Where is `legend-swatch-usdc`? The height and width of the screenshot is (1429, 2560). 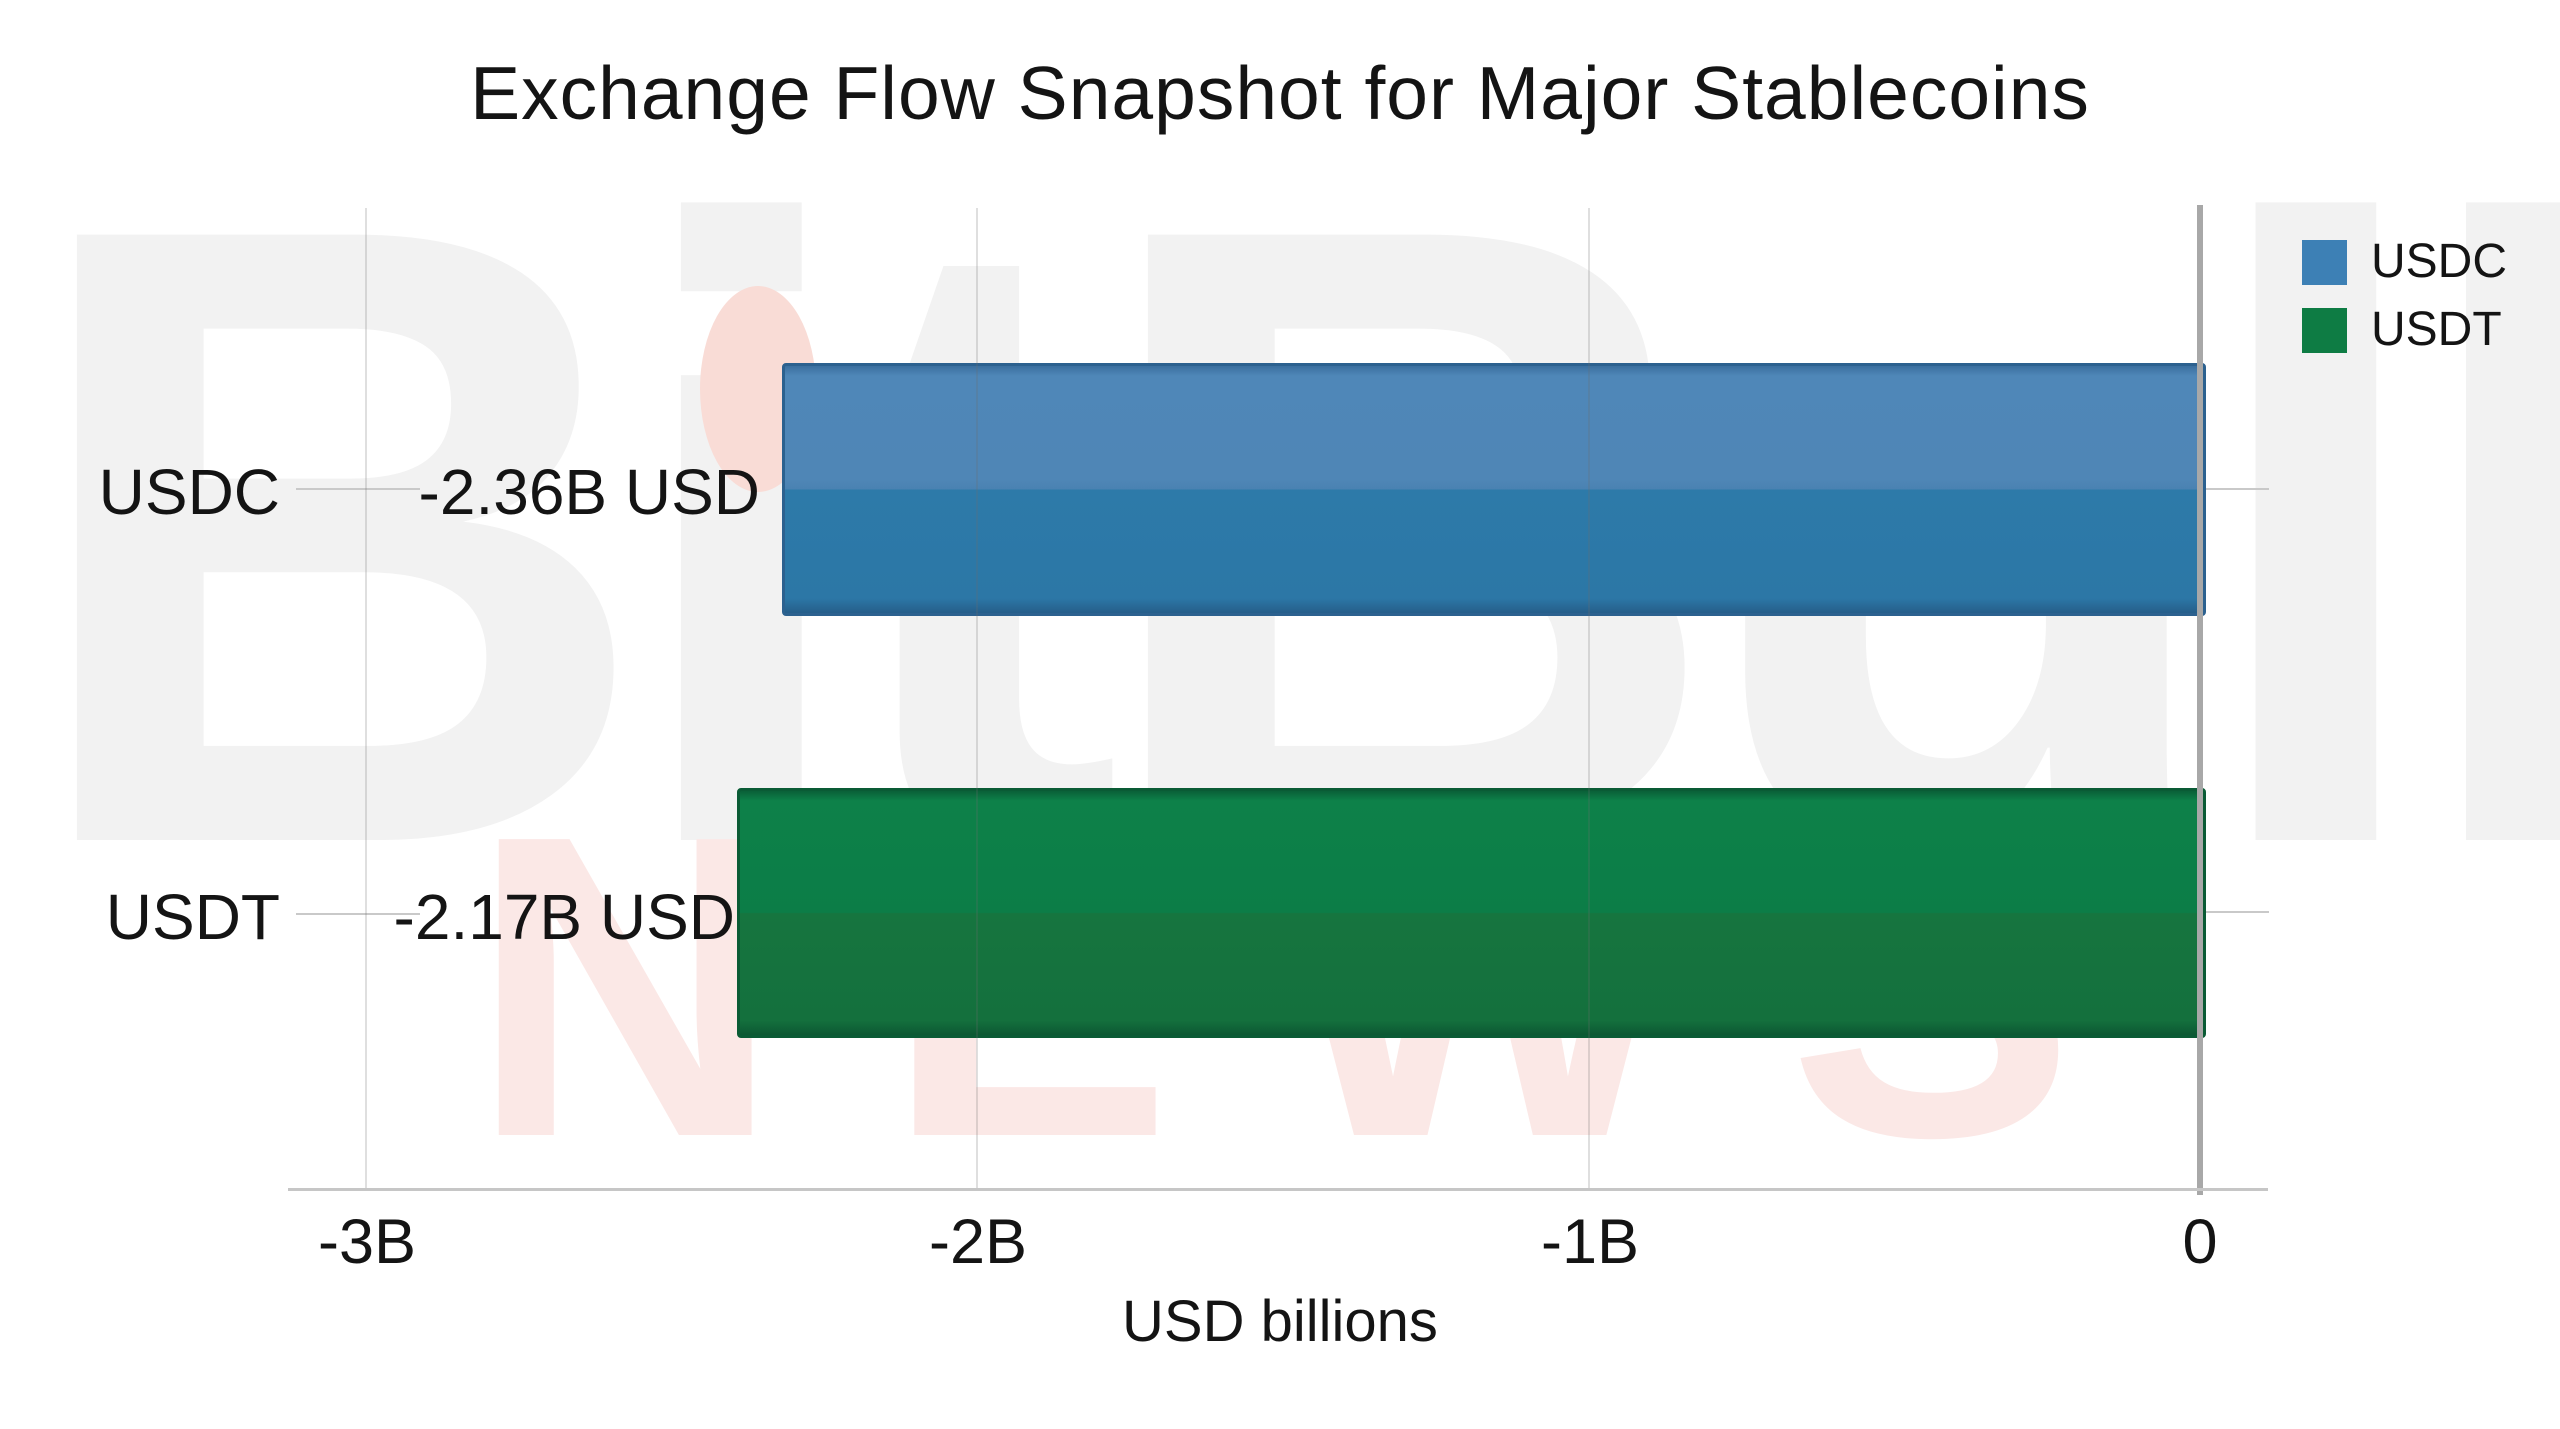
legend-swatch-usdc is located at coordinates (2324, 262).